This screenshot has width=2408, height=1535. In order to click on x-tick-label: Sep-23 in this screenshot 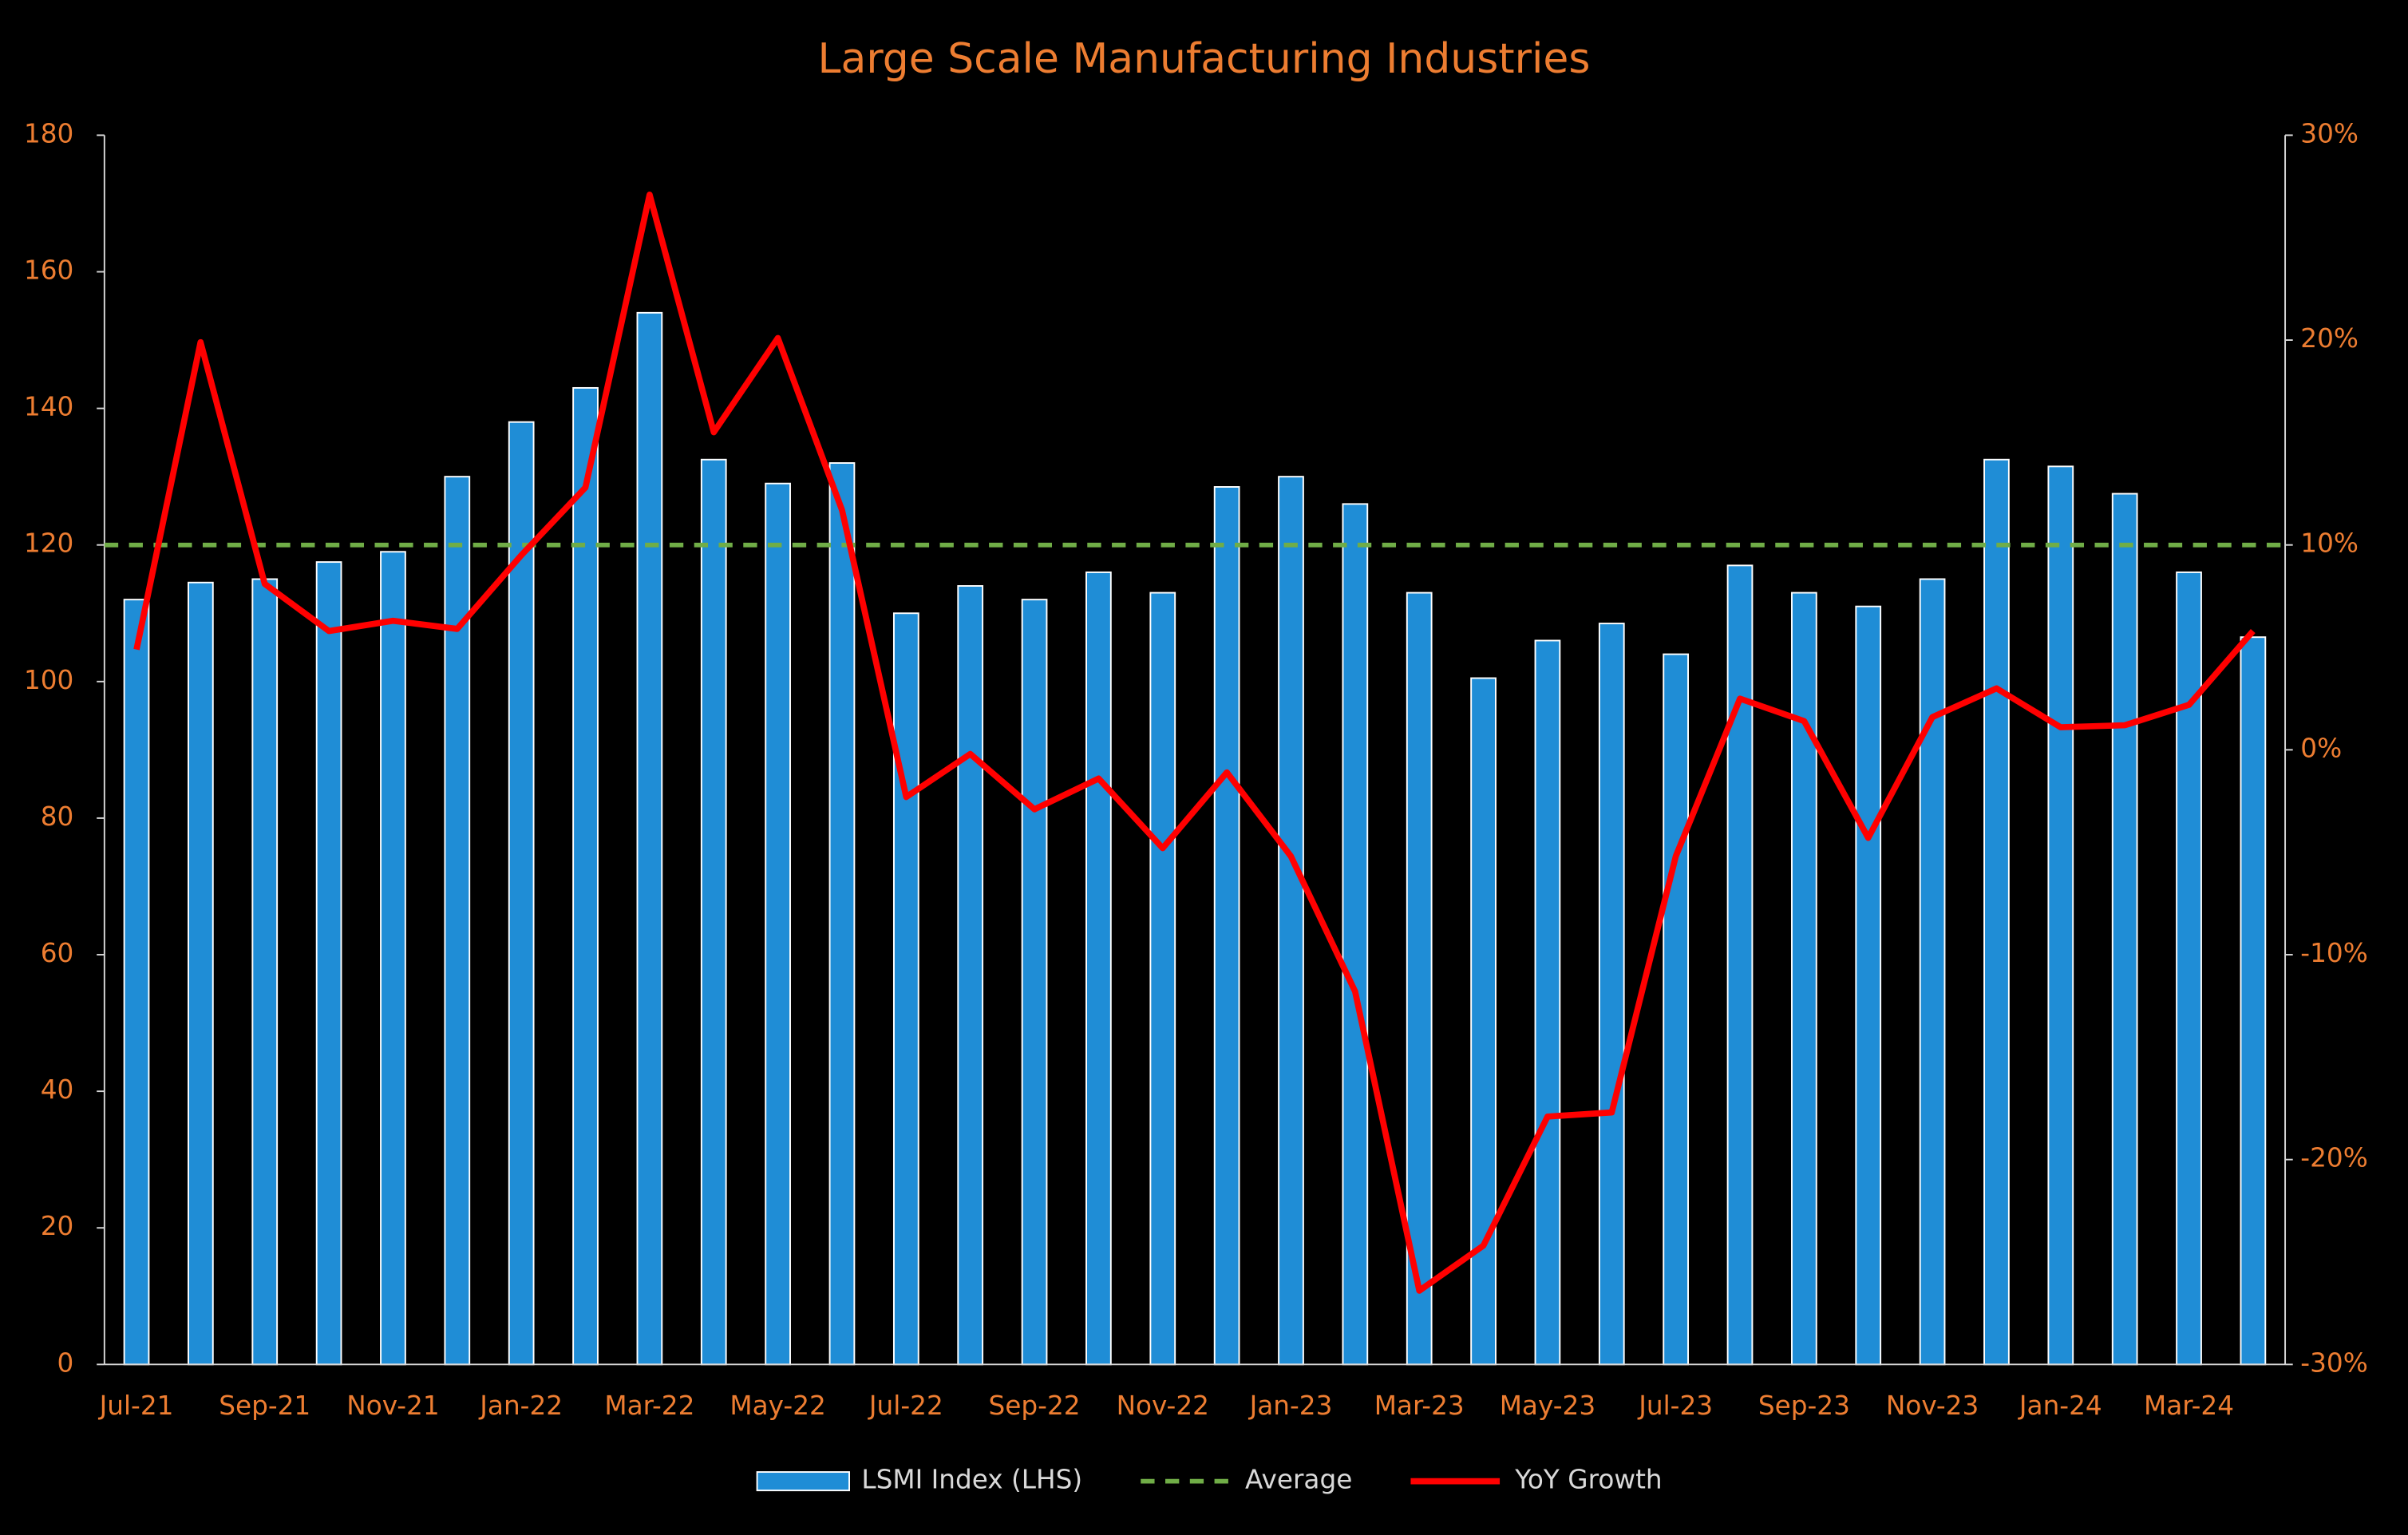, I will do `click(1804, 1406)`.